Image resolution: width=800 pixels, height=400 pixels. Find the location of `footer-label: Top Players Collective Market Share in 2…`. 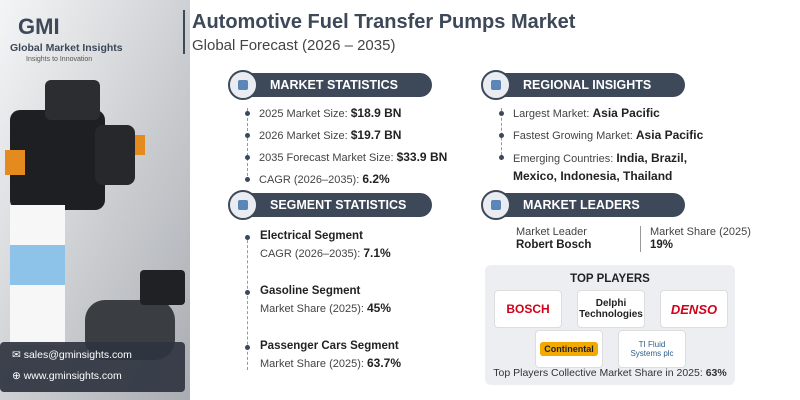

footer-label: Top Players Collective Market Share in 2… is located at coordinates (598, 373).